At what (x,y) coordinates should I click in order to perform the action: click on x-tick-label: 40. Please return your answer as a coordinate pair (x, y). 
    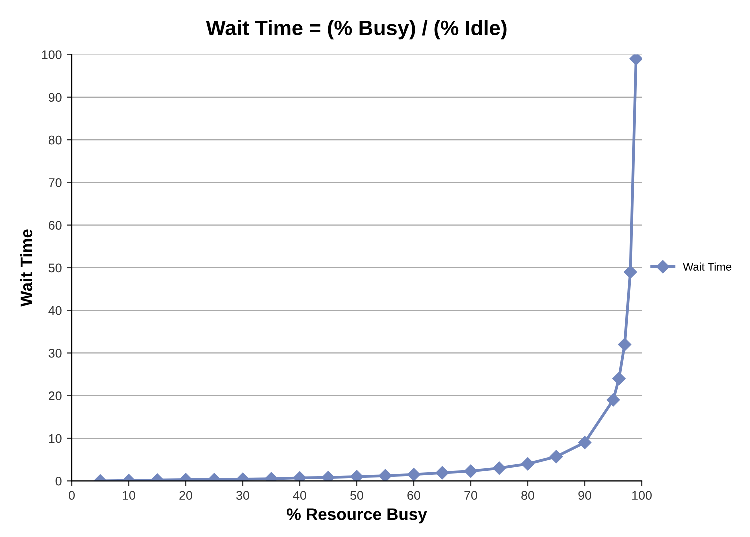
    Looking at the image, I should click on (299, 495).